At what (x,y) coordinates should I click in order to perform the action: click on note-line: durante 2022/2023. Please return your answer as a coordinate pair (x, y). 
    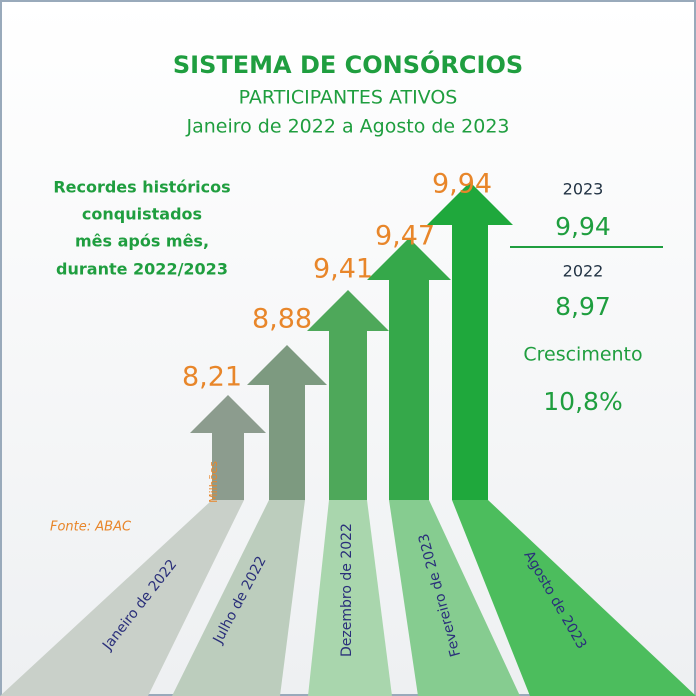
    Looking at the image, I should click on (142, 269).